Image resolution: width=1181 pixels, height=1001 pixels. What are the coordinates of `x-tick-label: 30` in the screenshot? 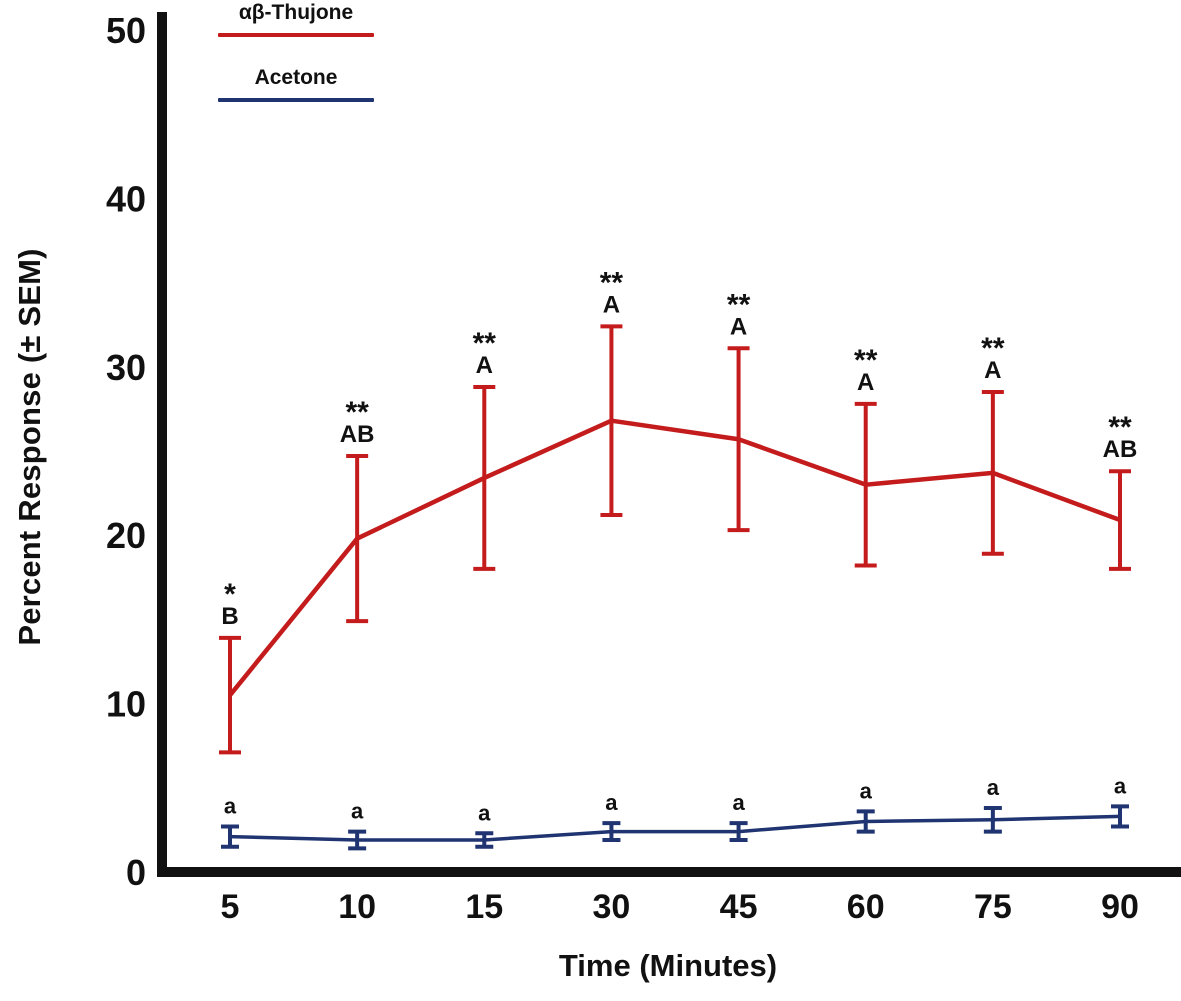 It's located at (612, 907).